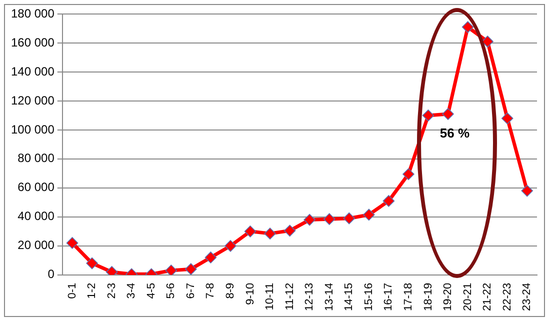 Image resolution: width=551 pixels, height=324 pixels. Describe the element at coordinates (388, 297) in the screenshot. I see `x-tick-label: 16-17` at that location.